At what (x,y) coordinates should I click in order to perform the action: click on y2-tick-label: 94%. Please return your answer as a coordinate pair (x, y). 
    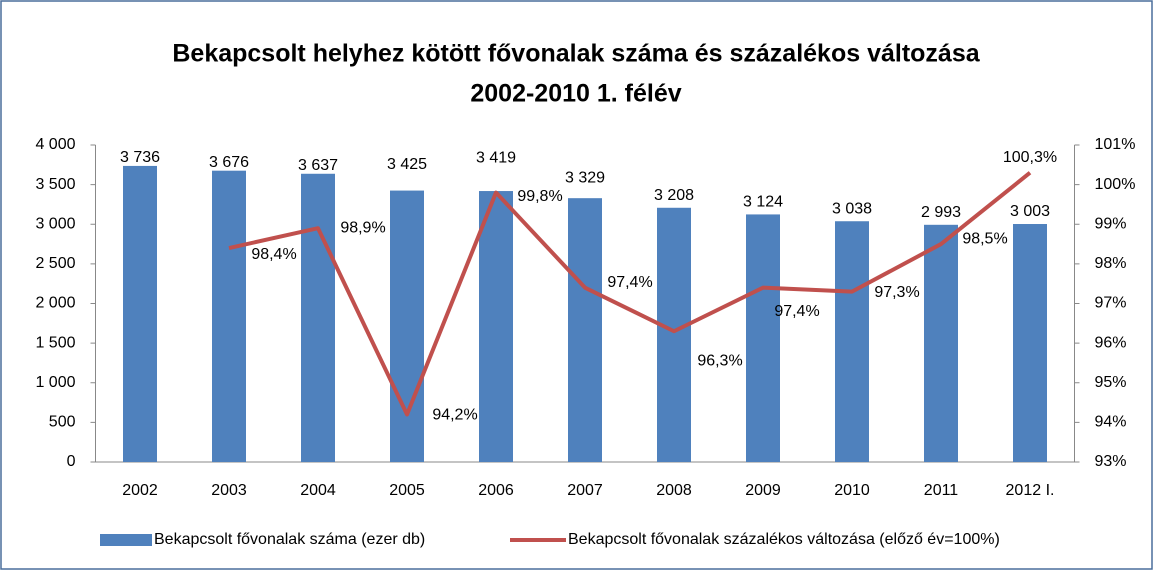
    Looking at the image, I should click on (1111, 422).